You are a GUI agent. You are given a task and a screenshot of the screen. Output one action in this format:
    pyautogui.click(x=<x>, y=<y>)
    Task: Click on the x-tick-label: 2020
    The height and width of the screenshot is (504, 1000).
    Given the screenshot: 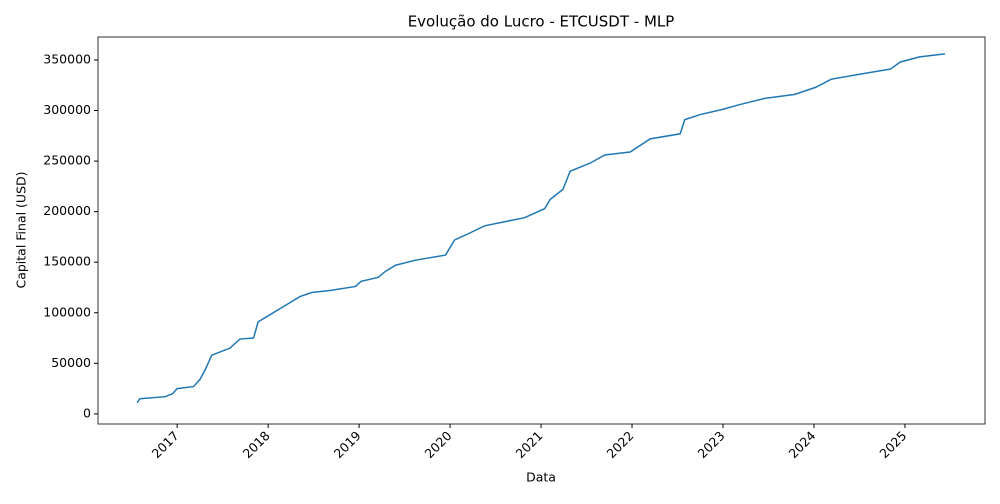 What is the action you would take?
    pyautogui.click(x=438, y=444)
    